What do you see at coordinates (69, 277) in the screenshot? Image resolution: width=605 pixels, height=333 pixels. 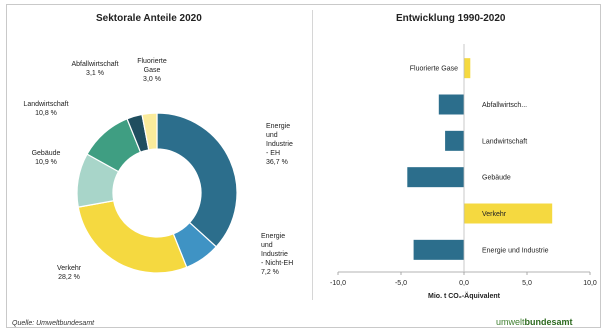 I see `donut-slice-value: 28,2 %` at bounding box center [69, 277].